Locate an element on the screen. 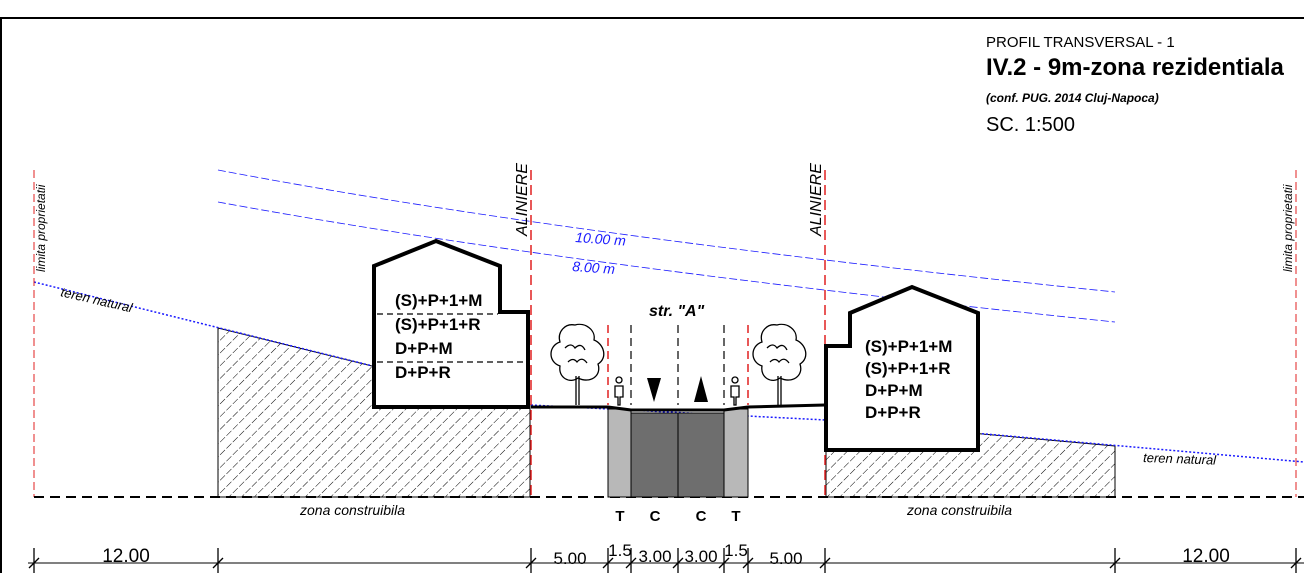 Image resolution: width=1304 pixels, height=573 pixels. height-line-8m is located at coordinates (666, 262).